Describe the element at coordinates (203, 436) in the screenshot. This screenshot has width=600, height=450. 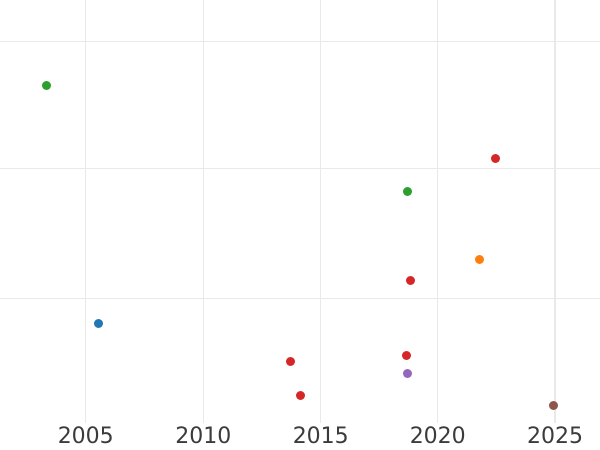
I see `x-tick-label: 2010` at that location.